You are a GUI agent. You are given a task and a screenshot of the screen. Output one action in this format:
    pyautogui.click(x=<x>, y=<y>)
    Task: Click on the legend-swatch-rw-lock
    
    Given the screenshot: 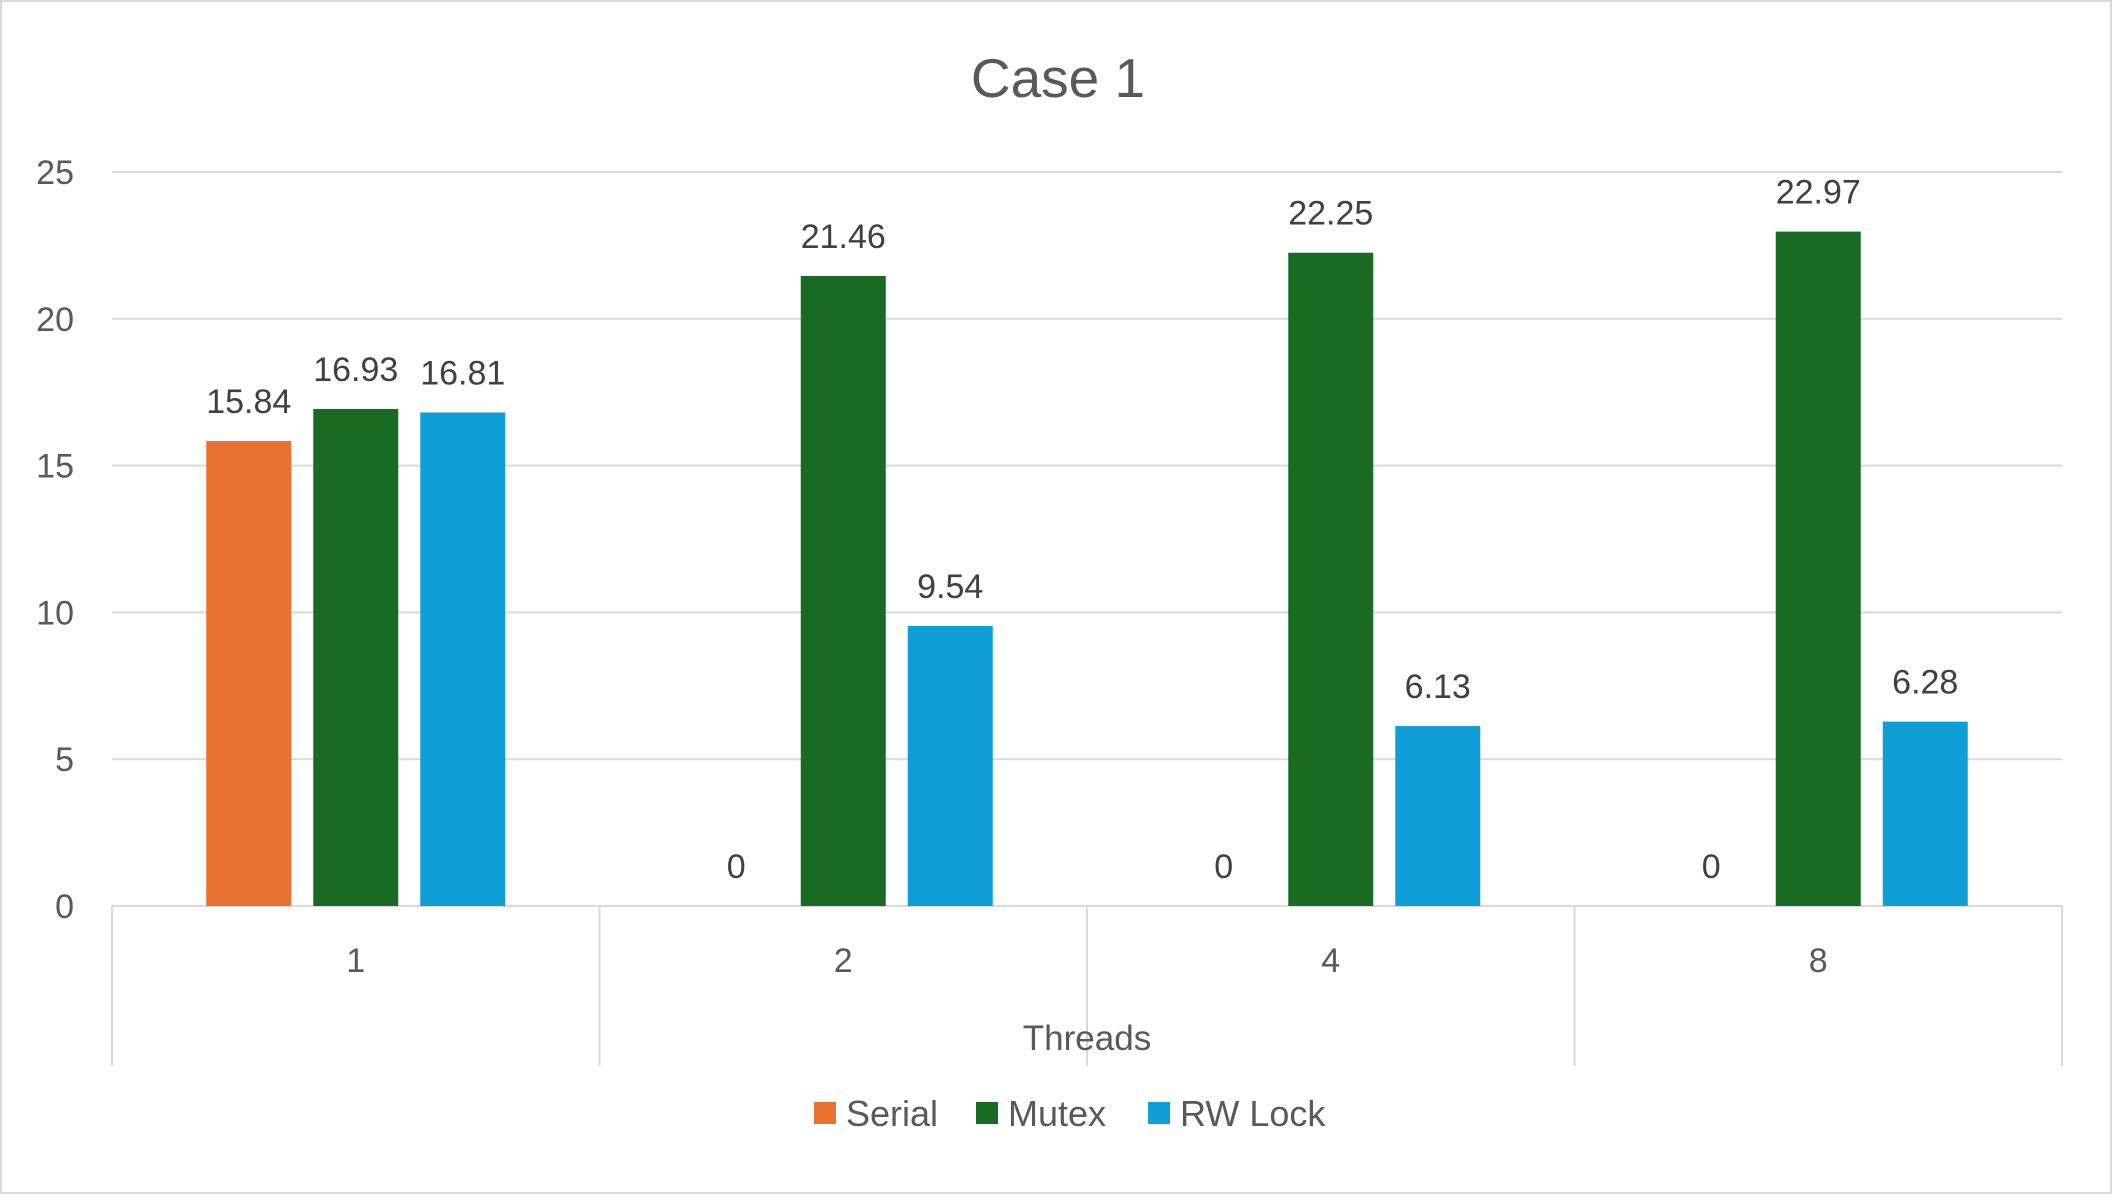 What is the action you would take?
    pyautogui.click(x=1159, y=1113)
    